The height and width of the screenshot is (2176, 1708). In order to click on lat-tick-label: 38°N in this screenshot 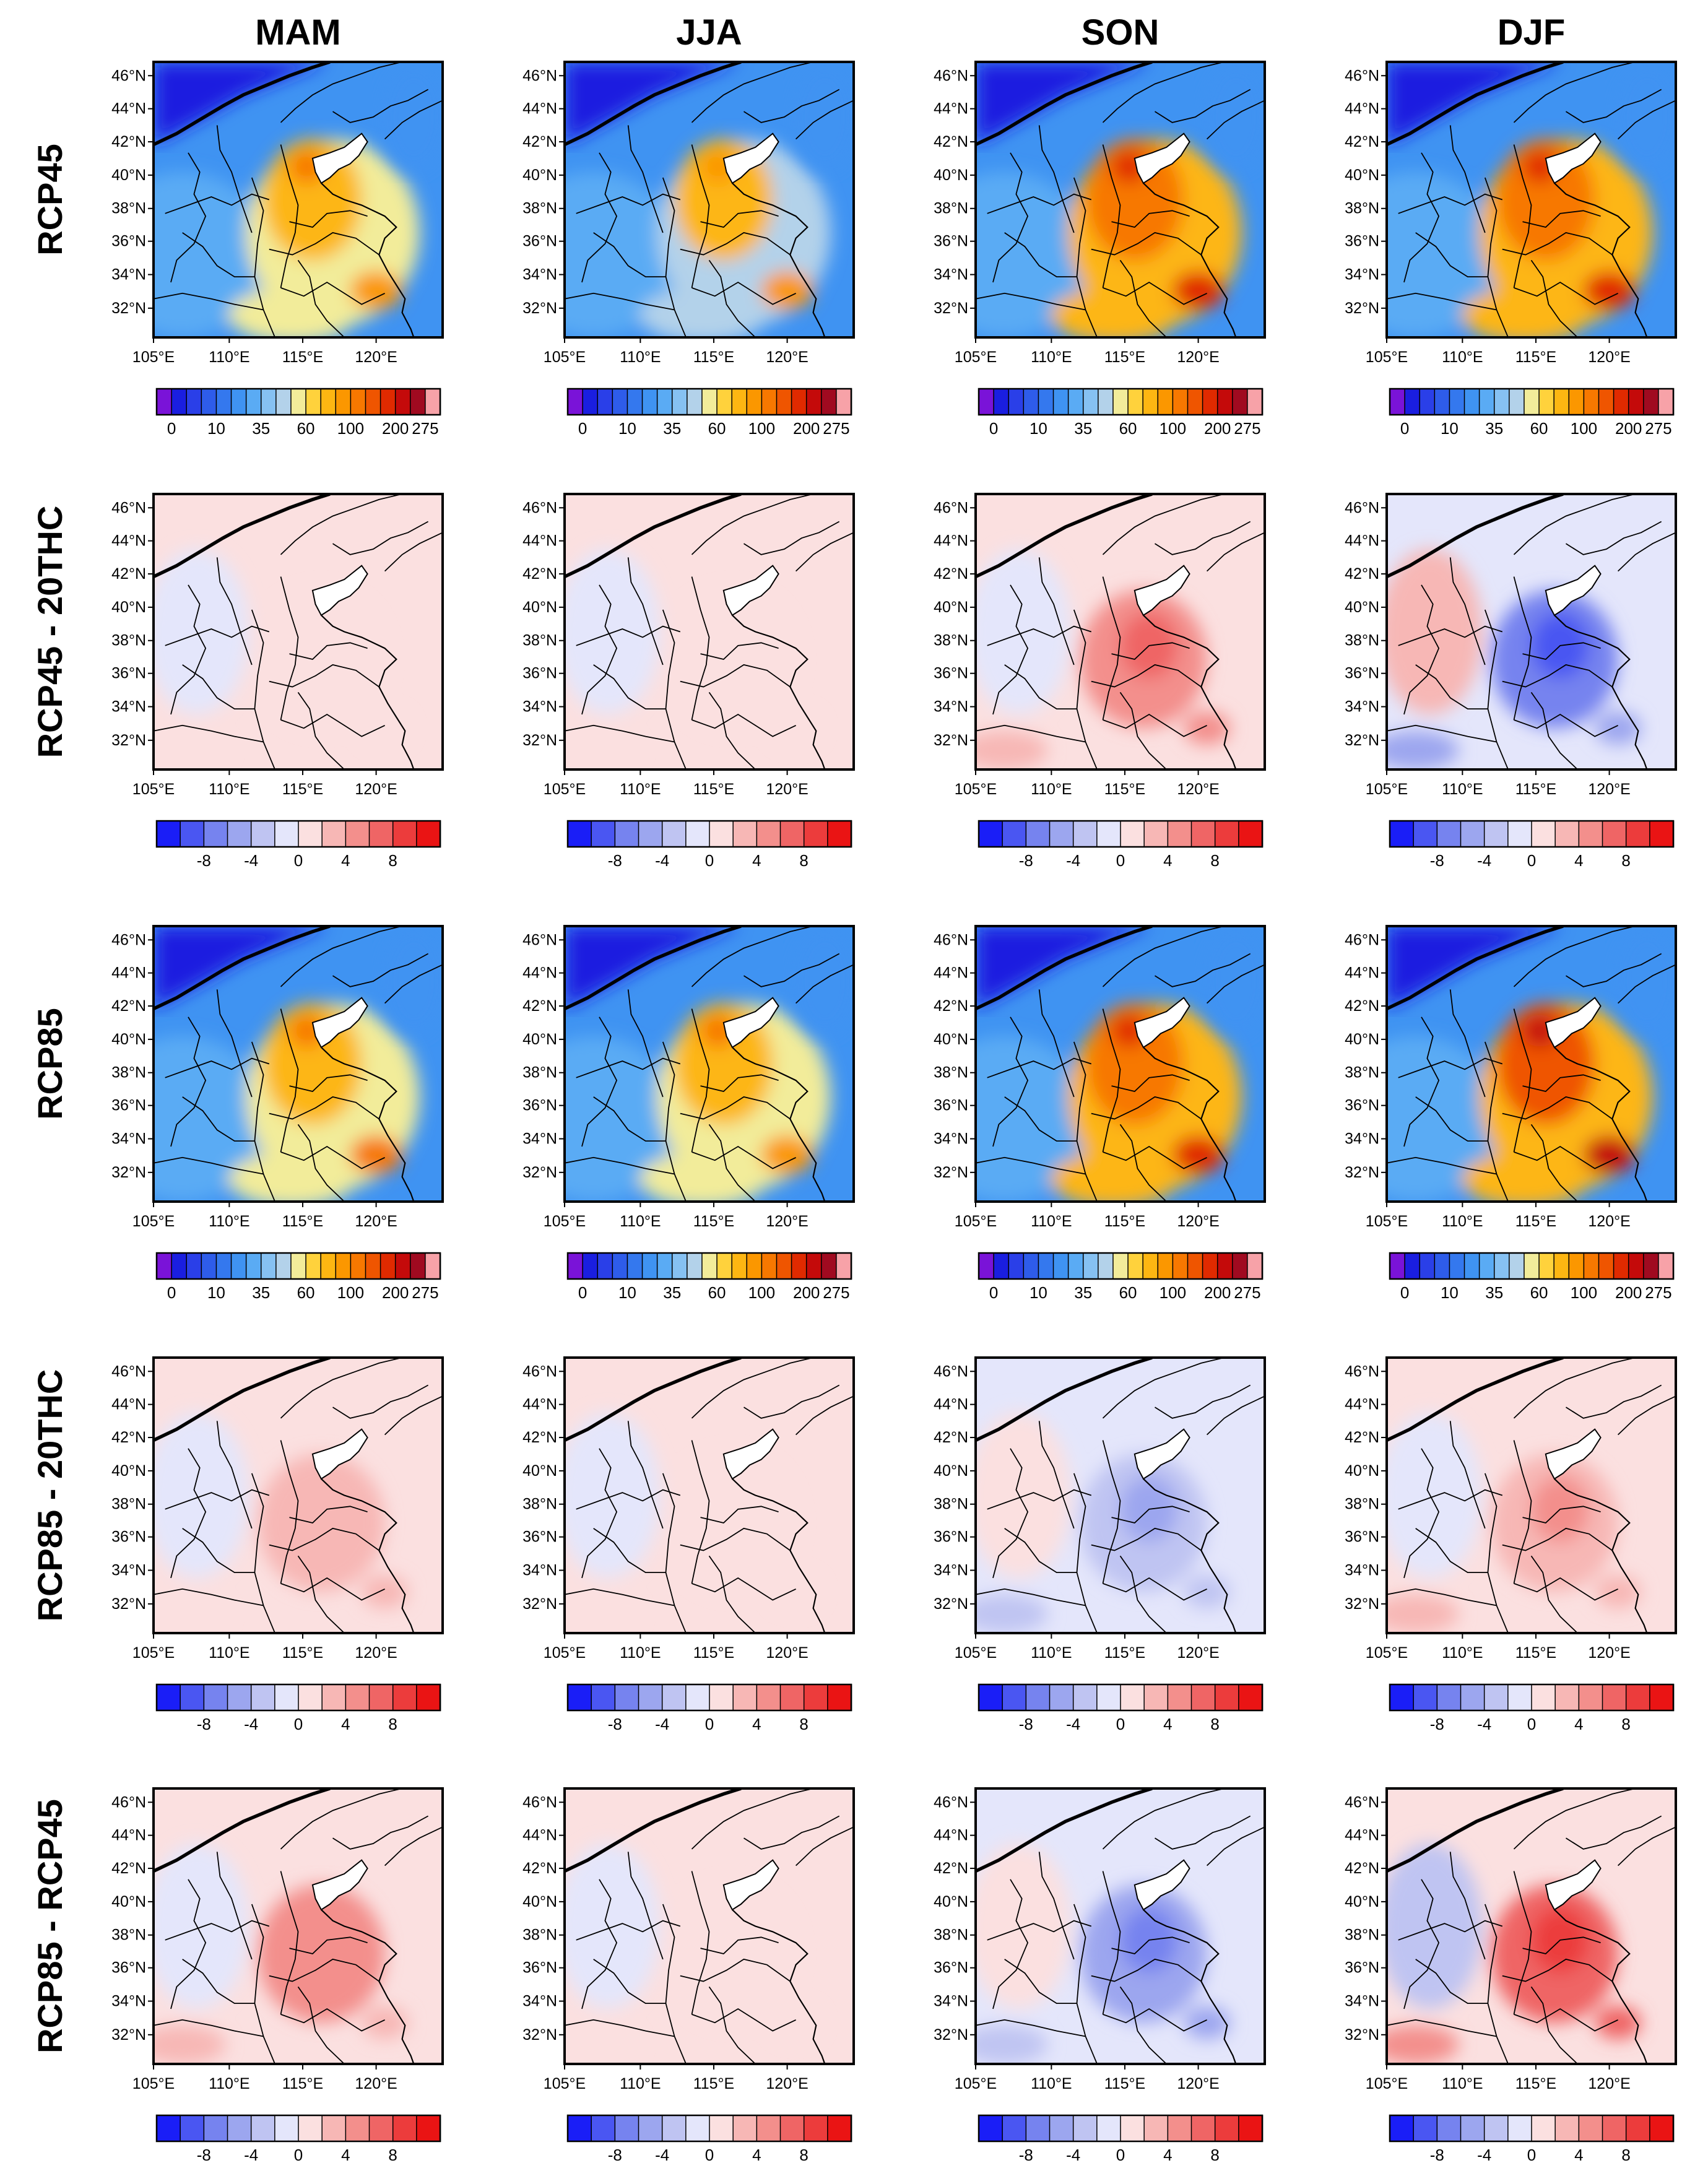, I will do `click(951, 640)`.